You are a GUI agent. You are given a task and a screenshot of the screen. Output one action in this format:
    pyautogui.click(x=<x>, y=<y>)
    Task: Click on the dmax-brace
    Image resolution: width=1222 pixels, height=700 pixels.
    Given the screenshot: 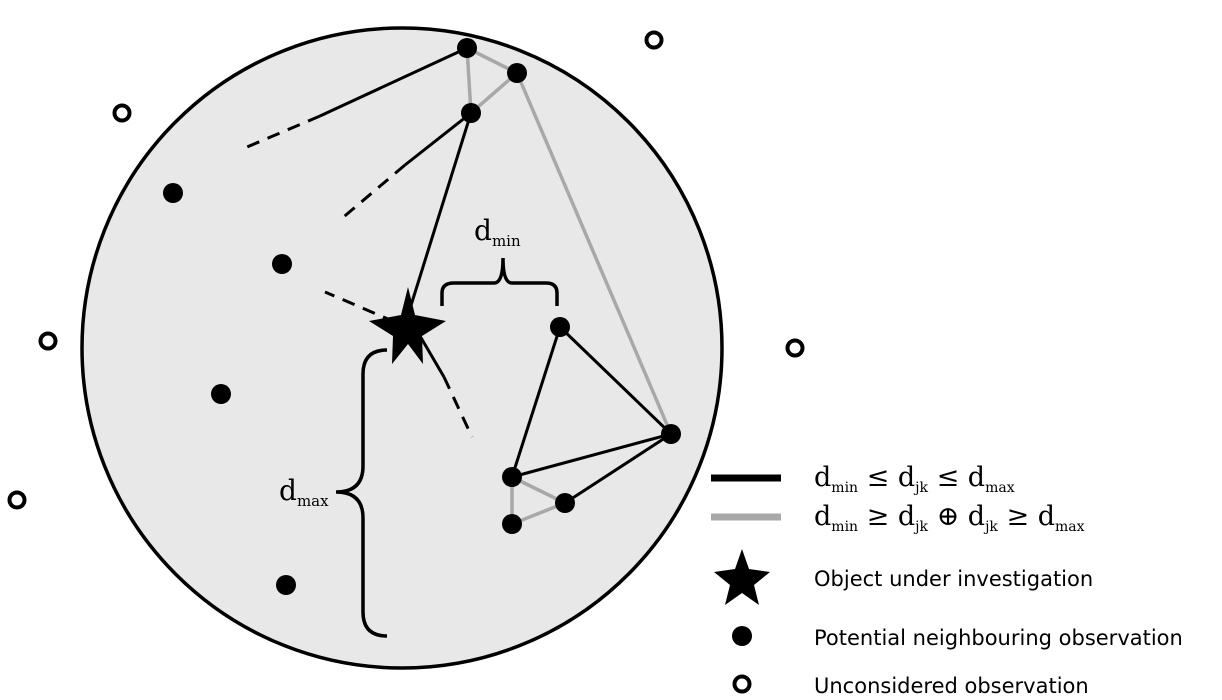 What is the action you would take?
    pyautogui.click(x=361, y=493)
    